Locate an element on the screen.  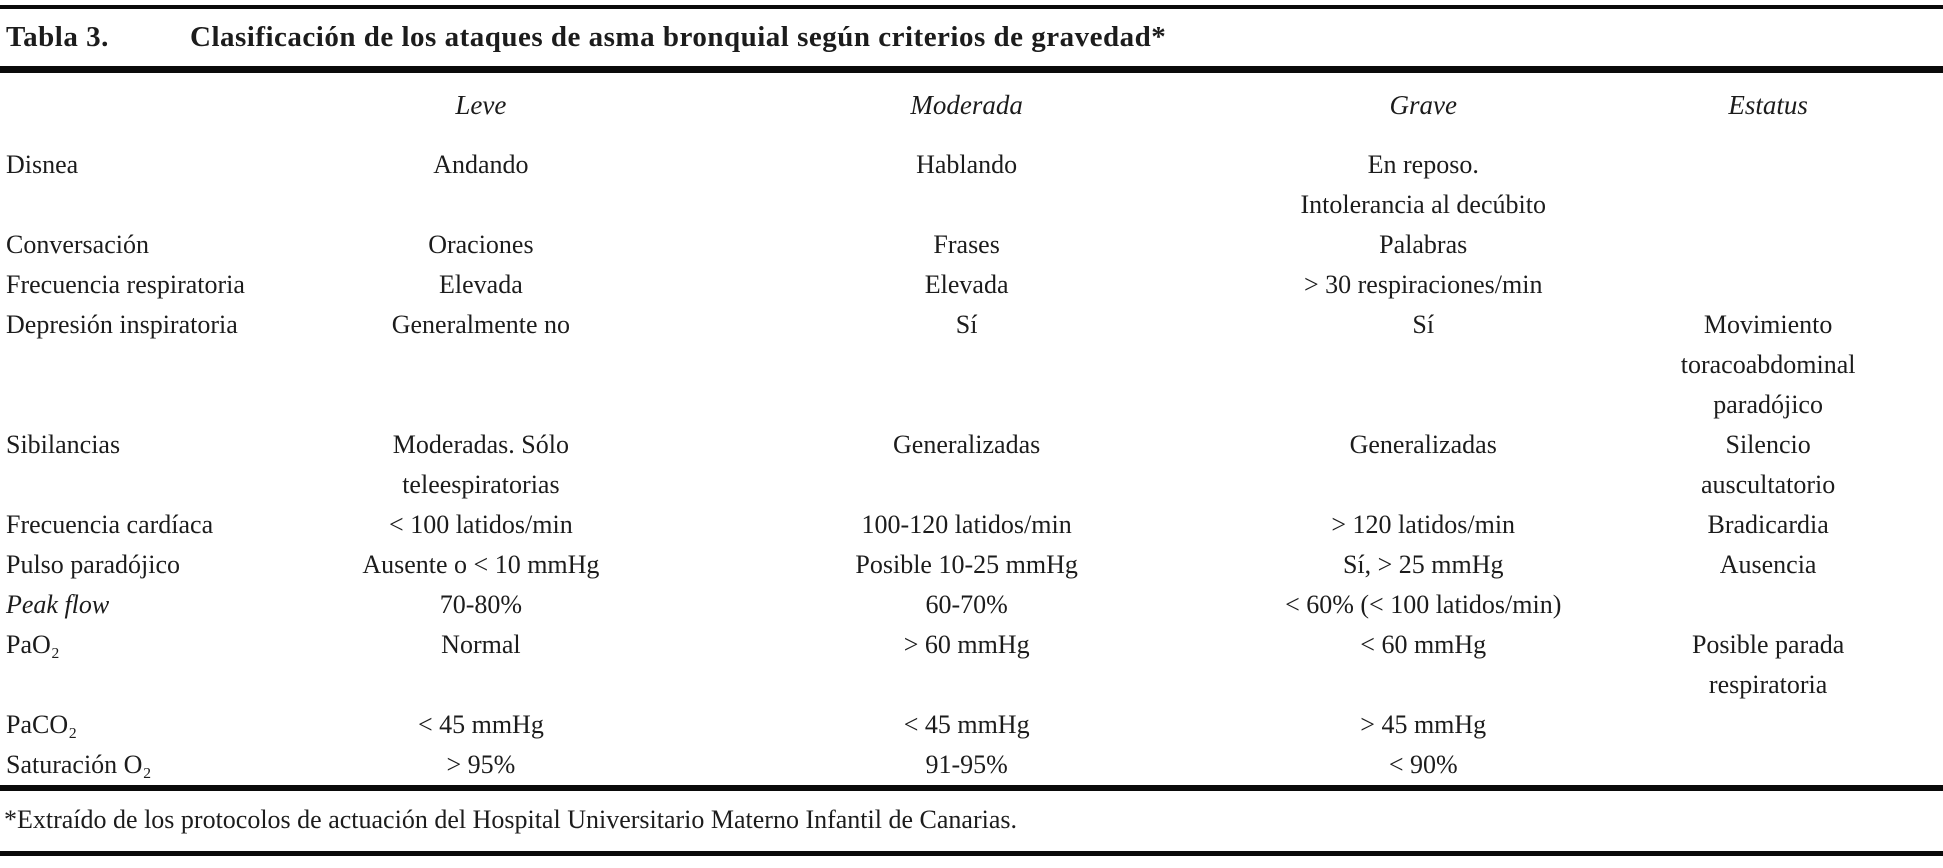
table-cell: Silencio auscultatorio is located at coordinates (1768, 464).